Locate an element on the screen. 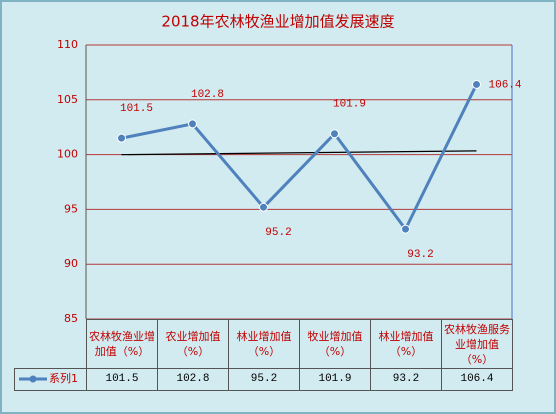  value-cell: 102.8 is located at coordinates (193, 379).